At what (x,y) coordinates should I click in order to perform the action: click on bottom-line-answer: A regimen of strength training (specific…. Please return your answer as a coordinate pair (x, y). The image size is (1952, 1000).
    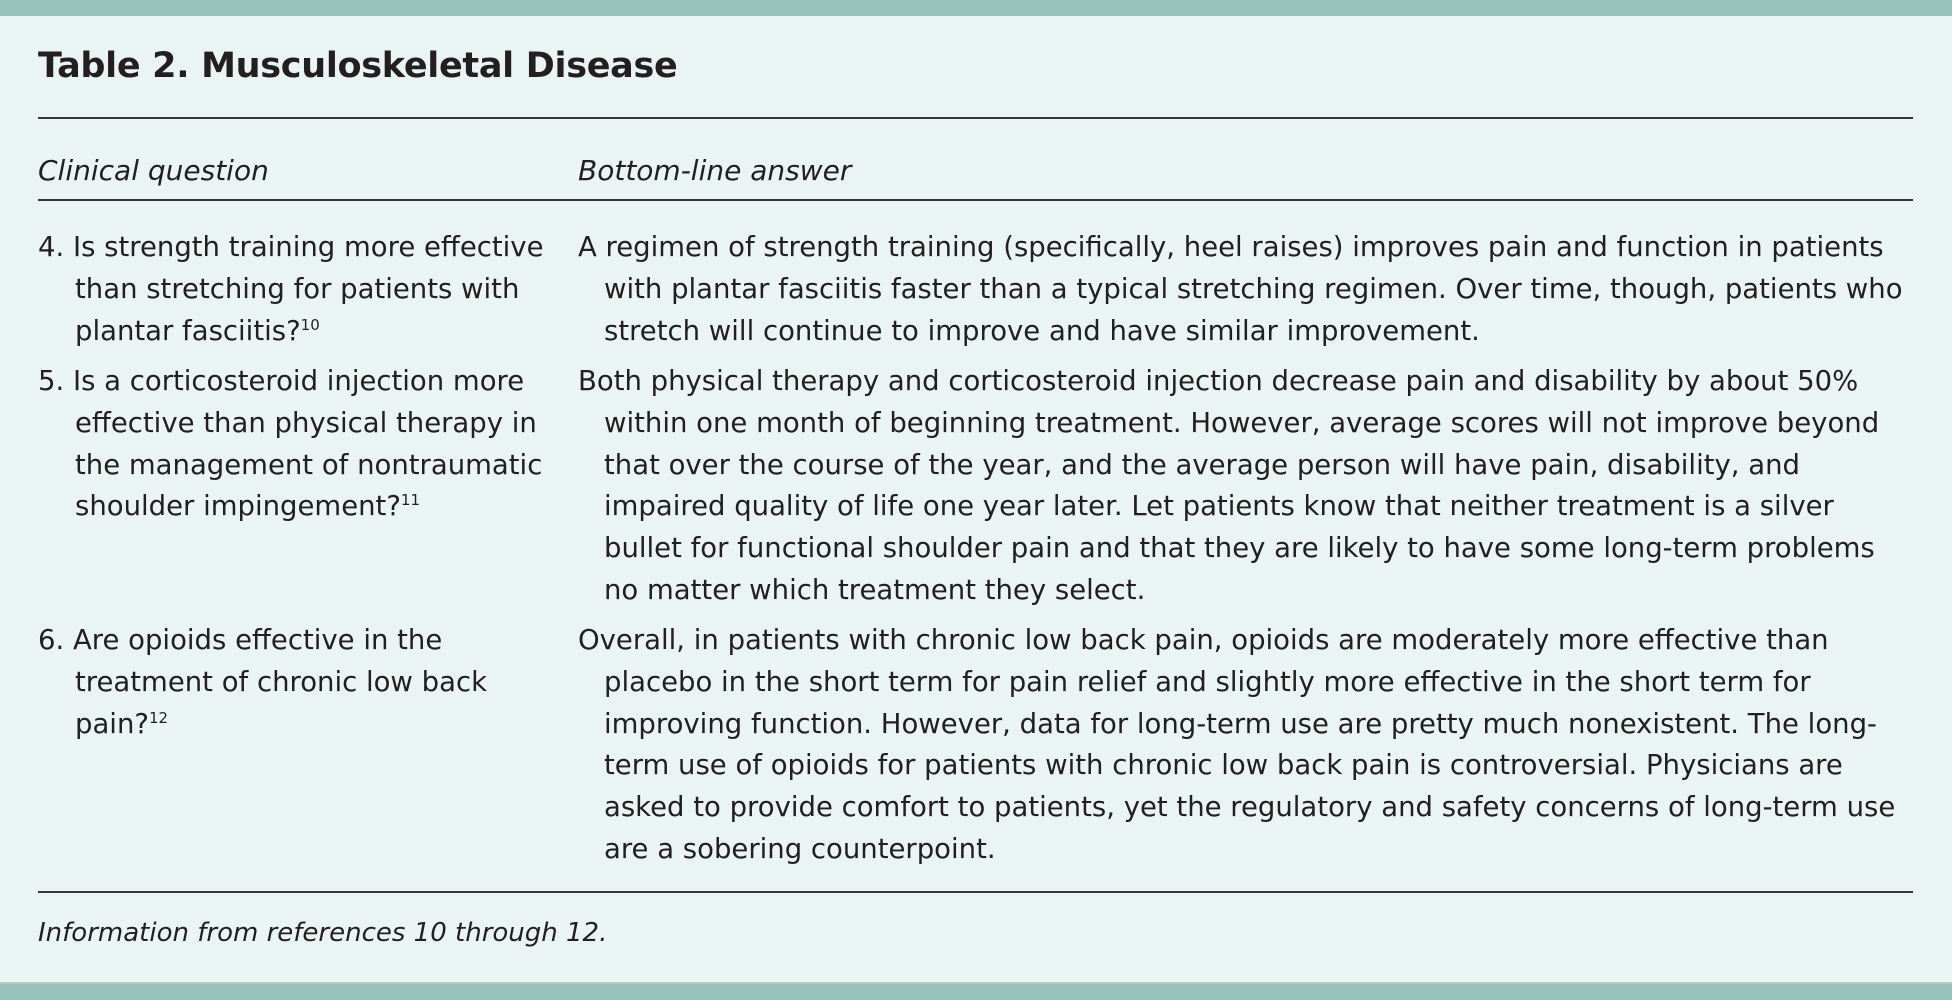
    Looking at the image, I should click on (1240, 289).